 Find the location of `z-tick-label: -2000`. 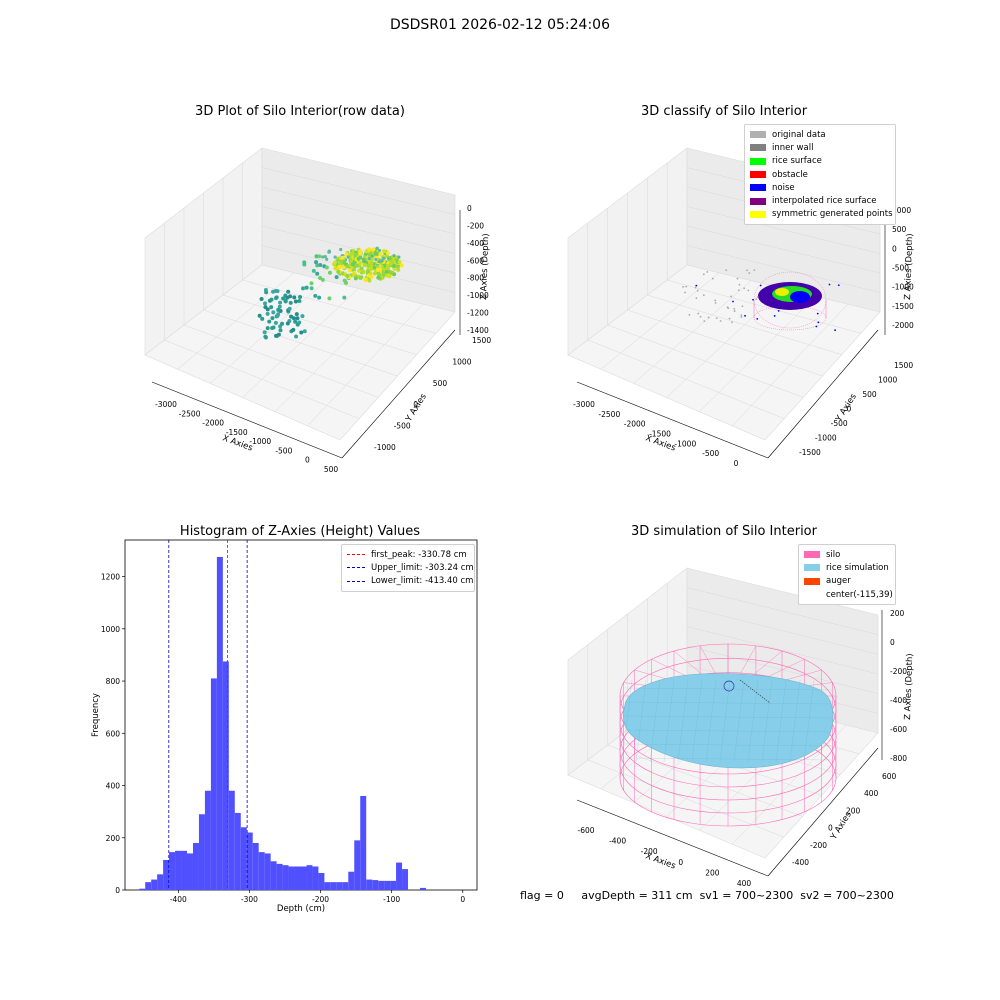

z-tick-label: -2000 is located at coordinates (903, 325).